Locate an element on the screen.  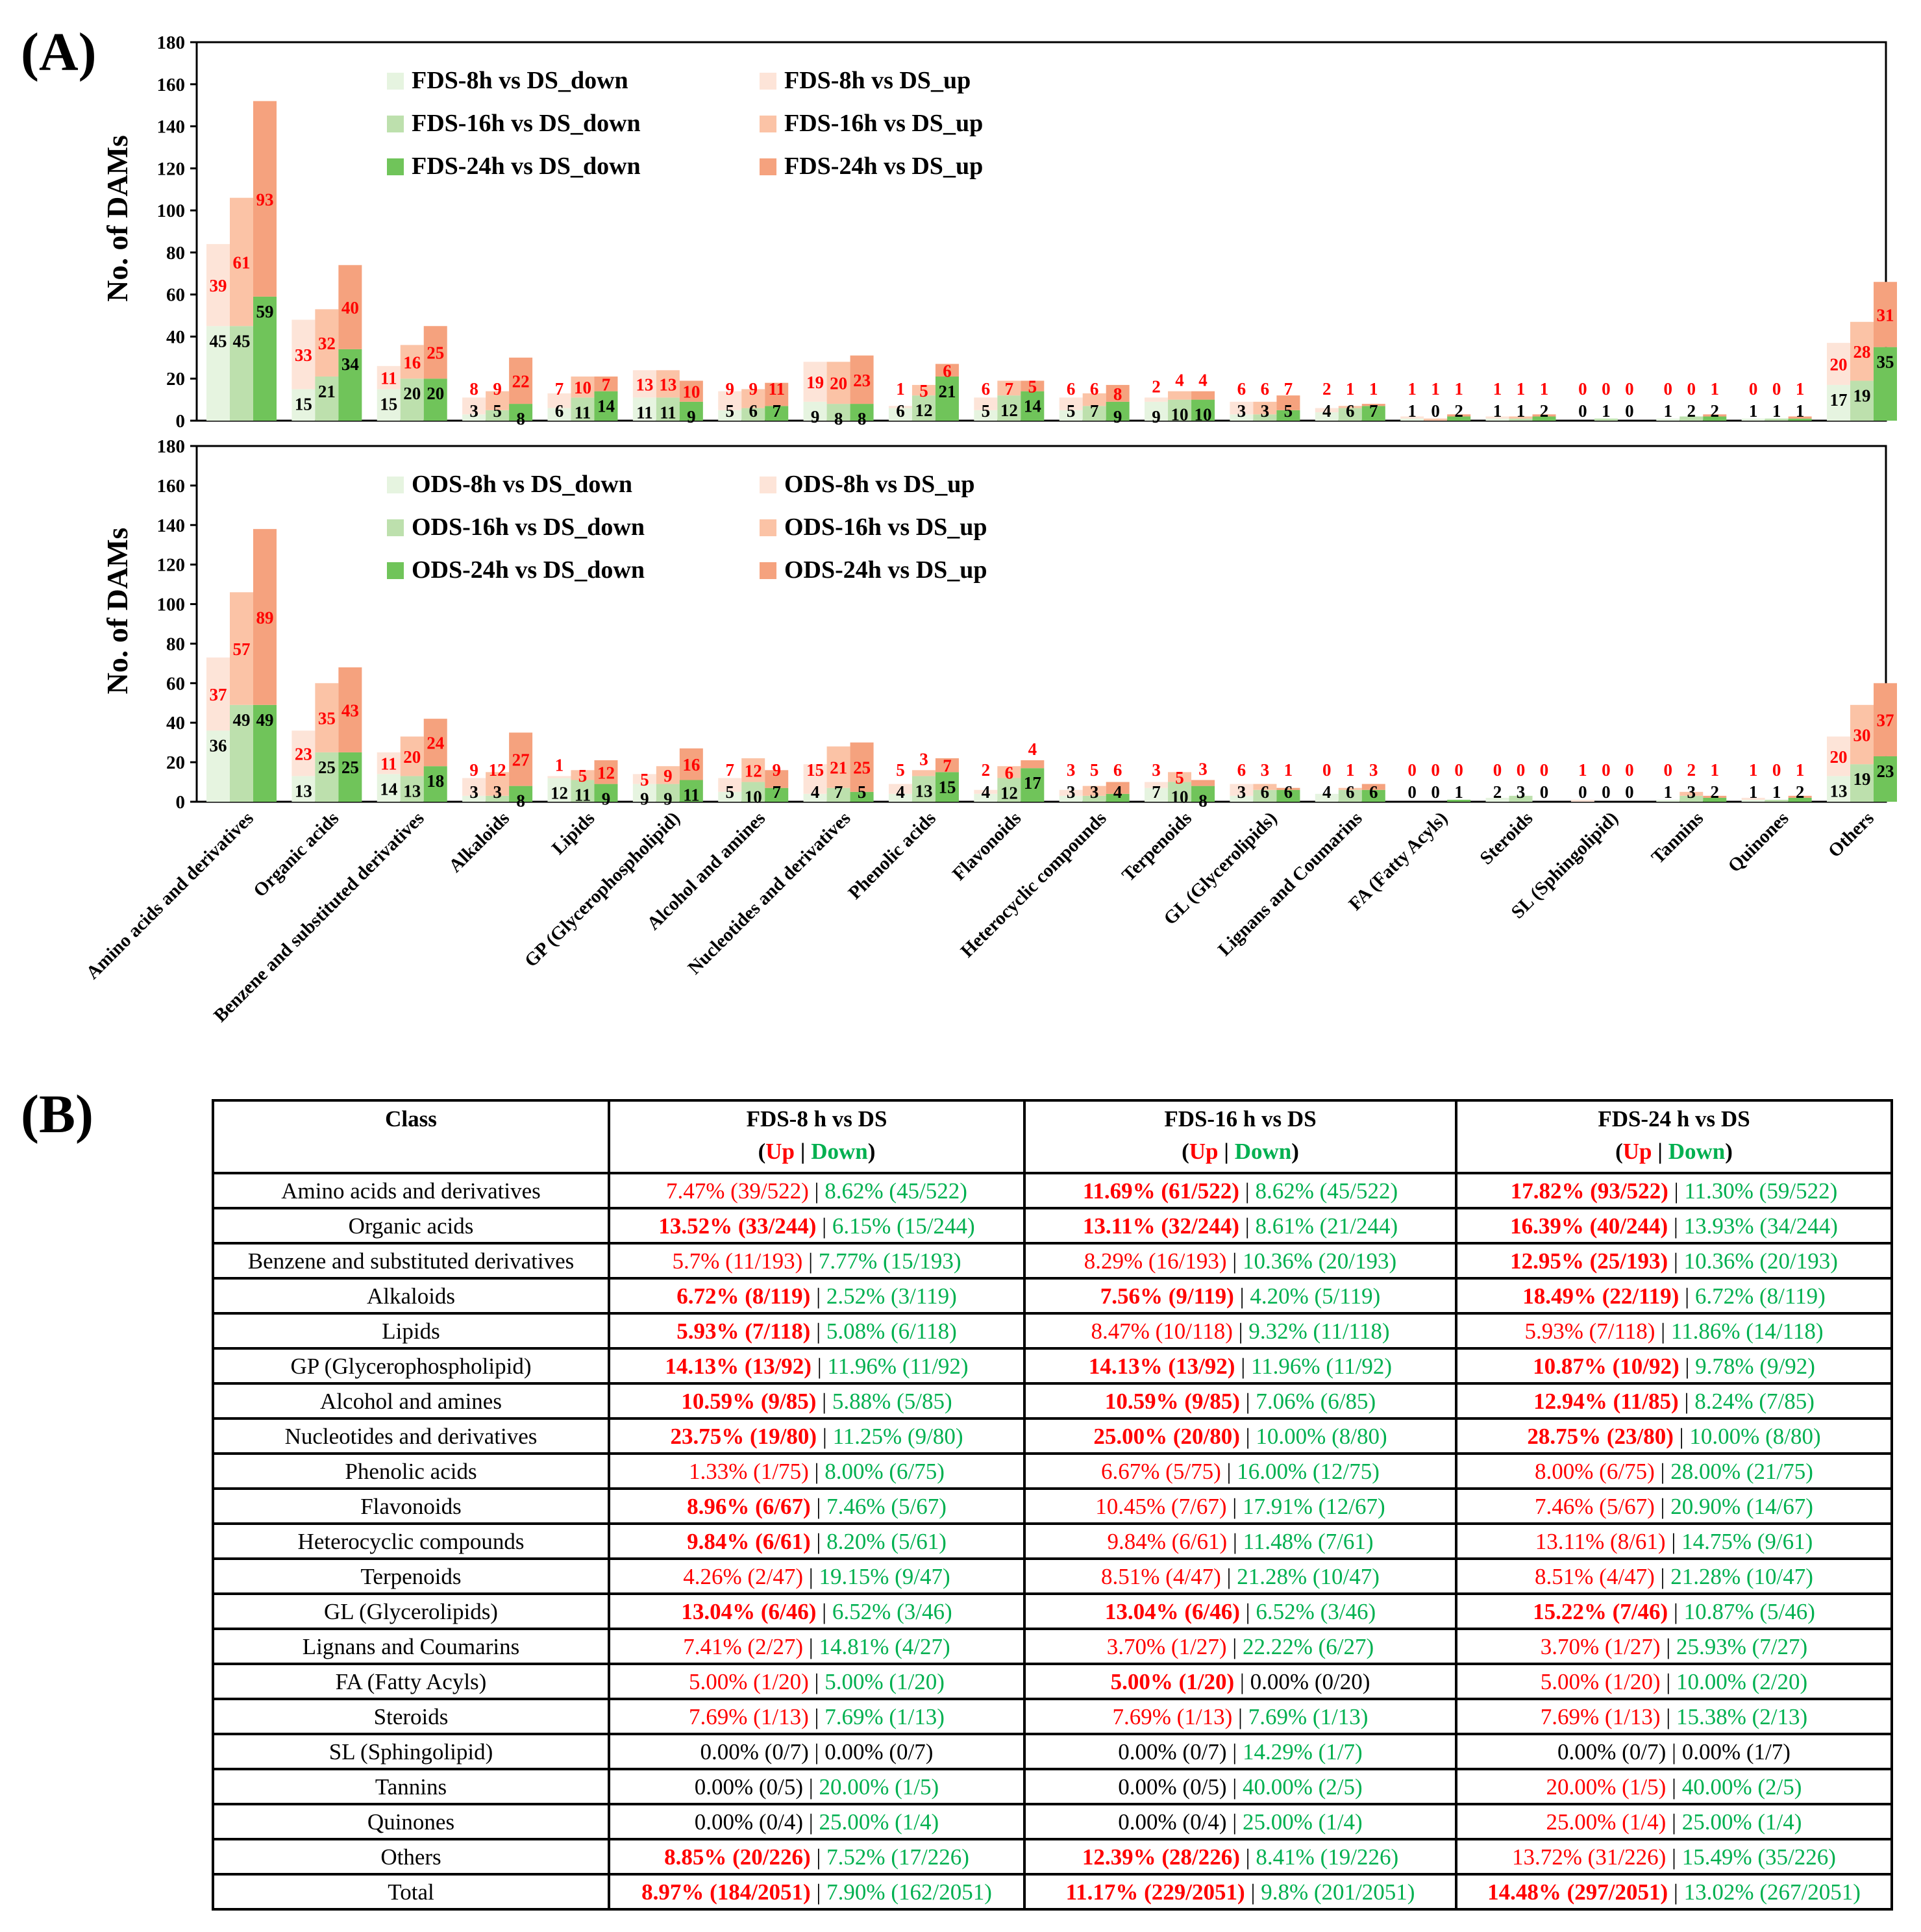
data-label-up: 2 is located at coordinates (1156, 386).